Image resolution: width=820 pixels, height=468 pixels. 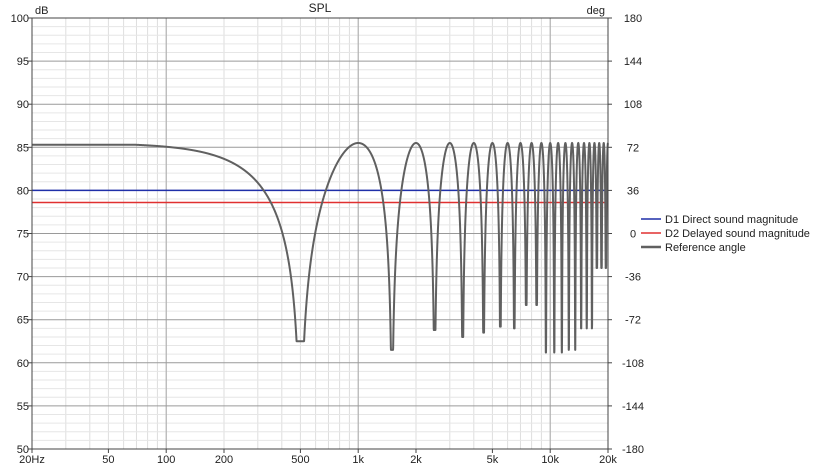 I want to click on left-tick-label: 100, so click(x=20, y=19).